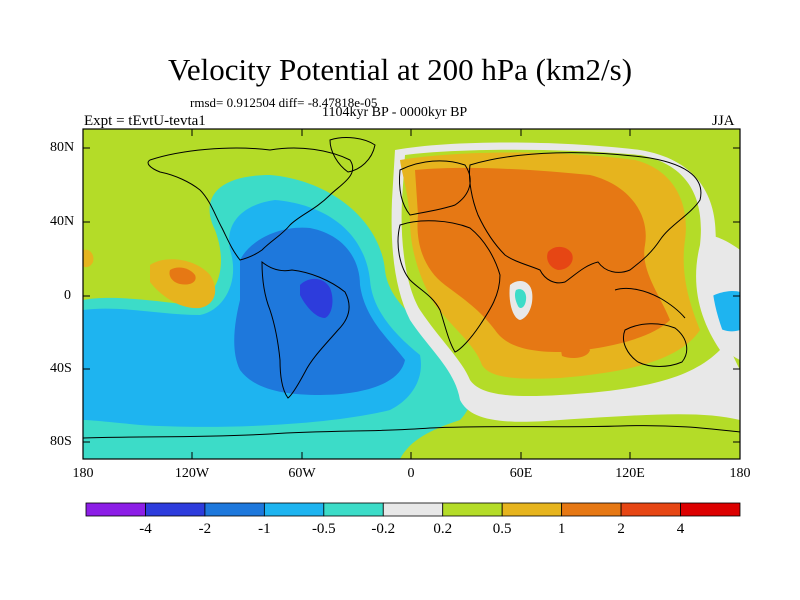 The image size is (800, 600). Describe the element at coordinates (250, 204) in the screenshot. I see `coast-north-america` at that location.